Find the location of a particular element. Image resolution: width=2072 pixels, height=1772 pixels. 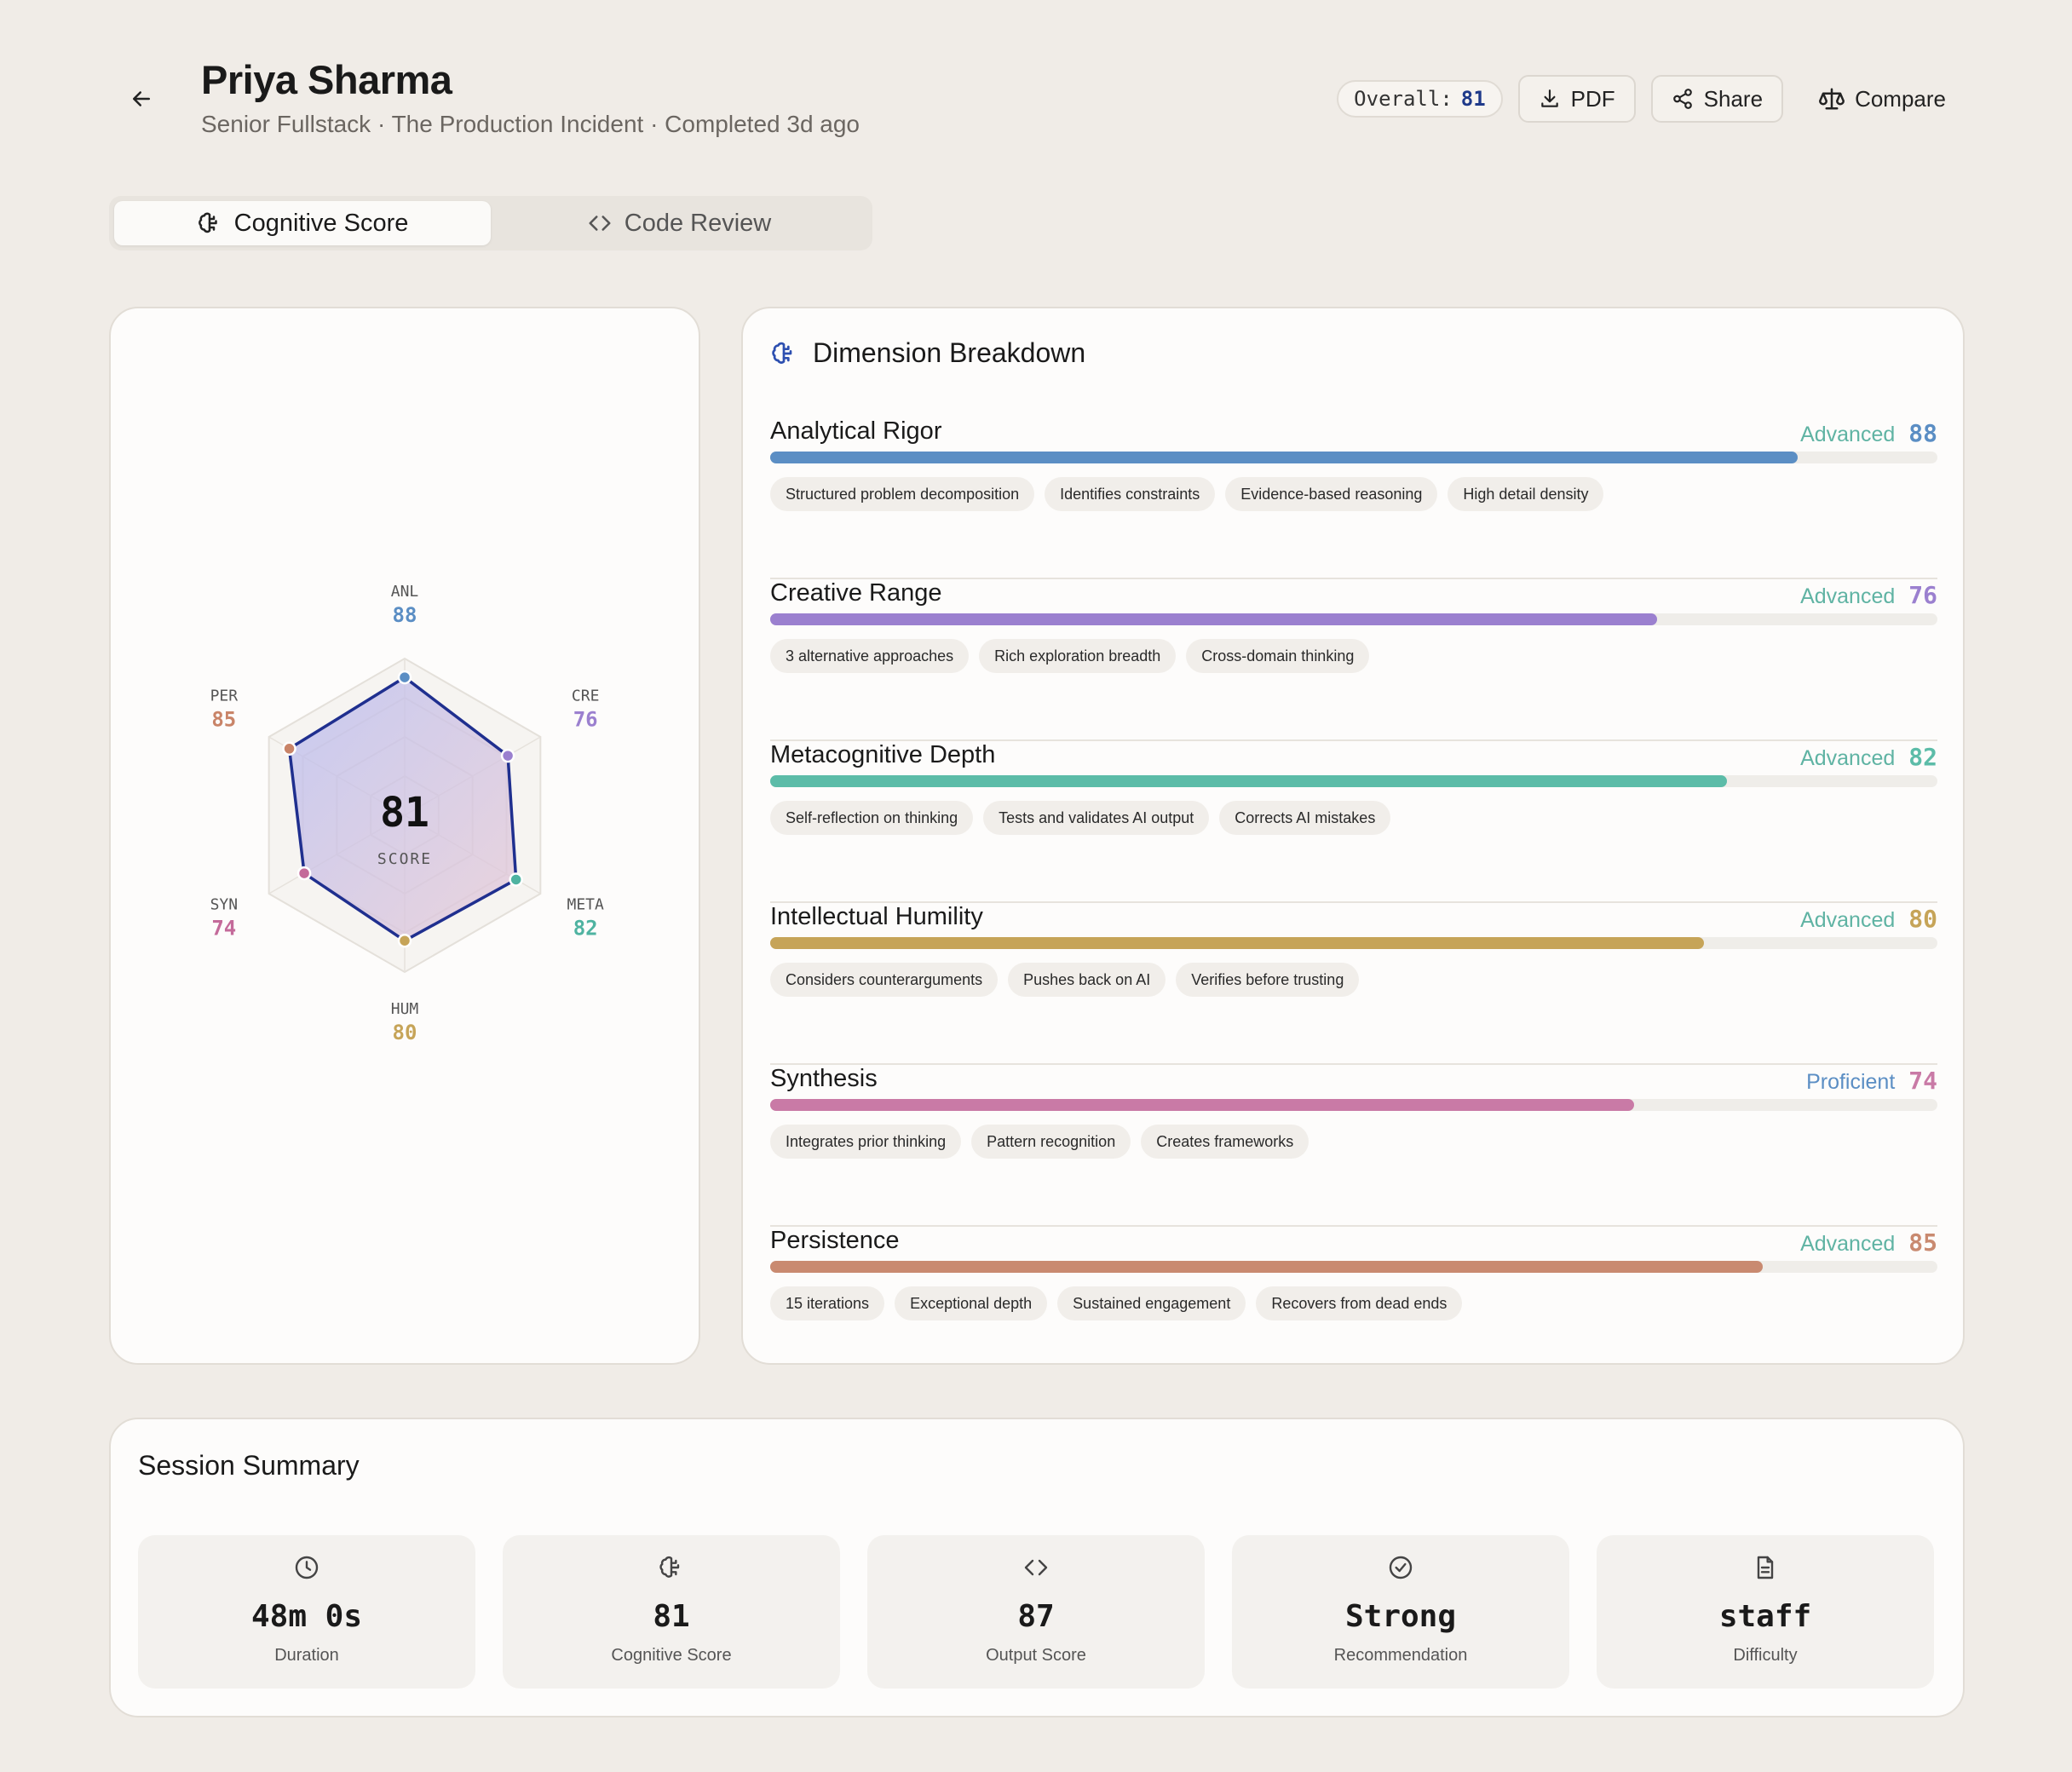

dimension-tag: Sustained engagement is located at coordinates (1152, 1303).